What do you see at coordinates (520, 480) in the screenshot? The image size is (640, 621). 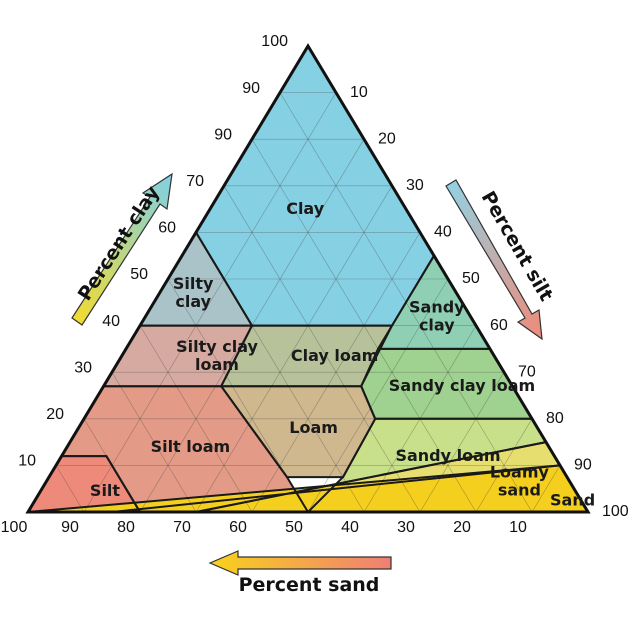 I see `label-loamy-sand: Loamy sand` at bounding box center [520, 480].